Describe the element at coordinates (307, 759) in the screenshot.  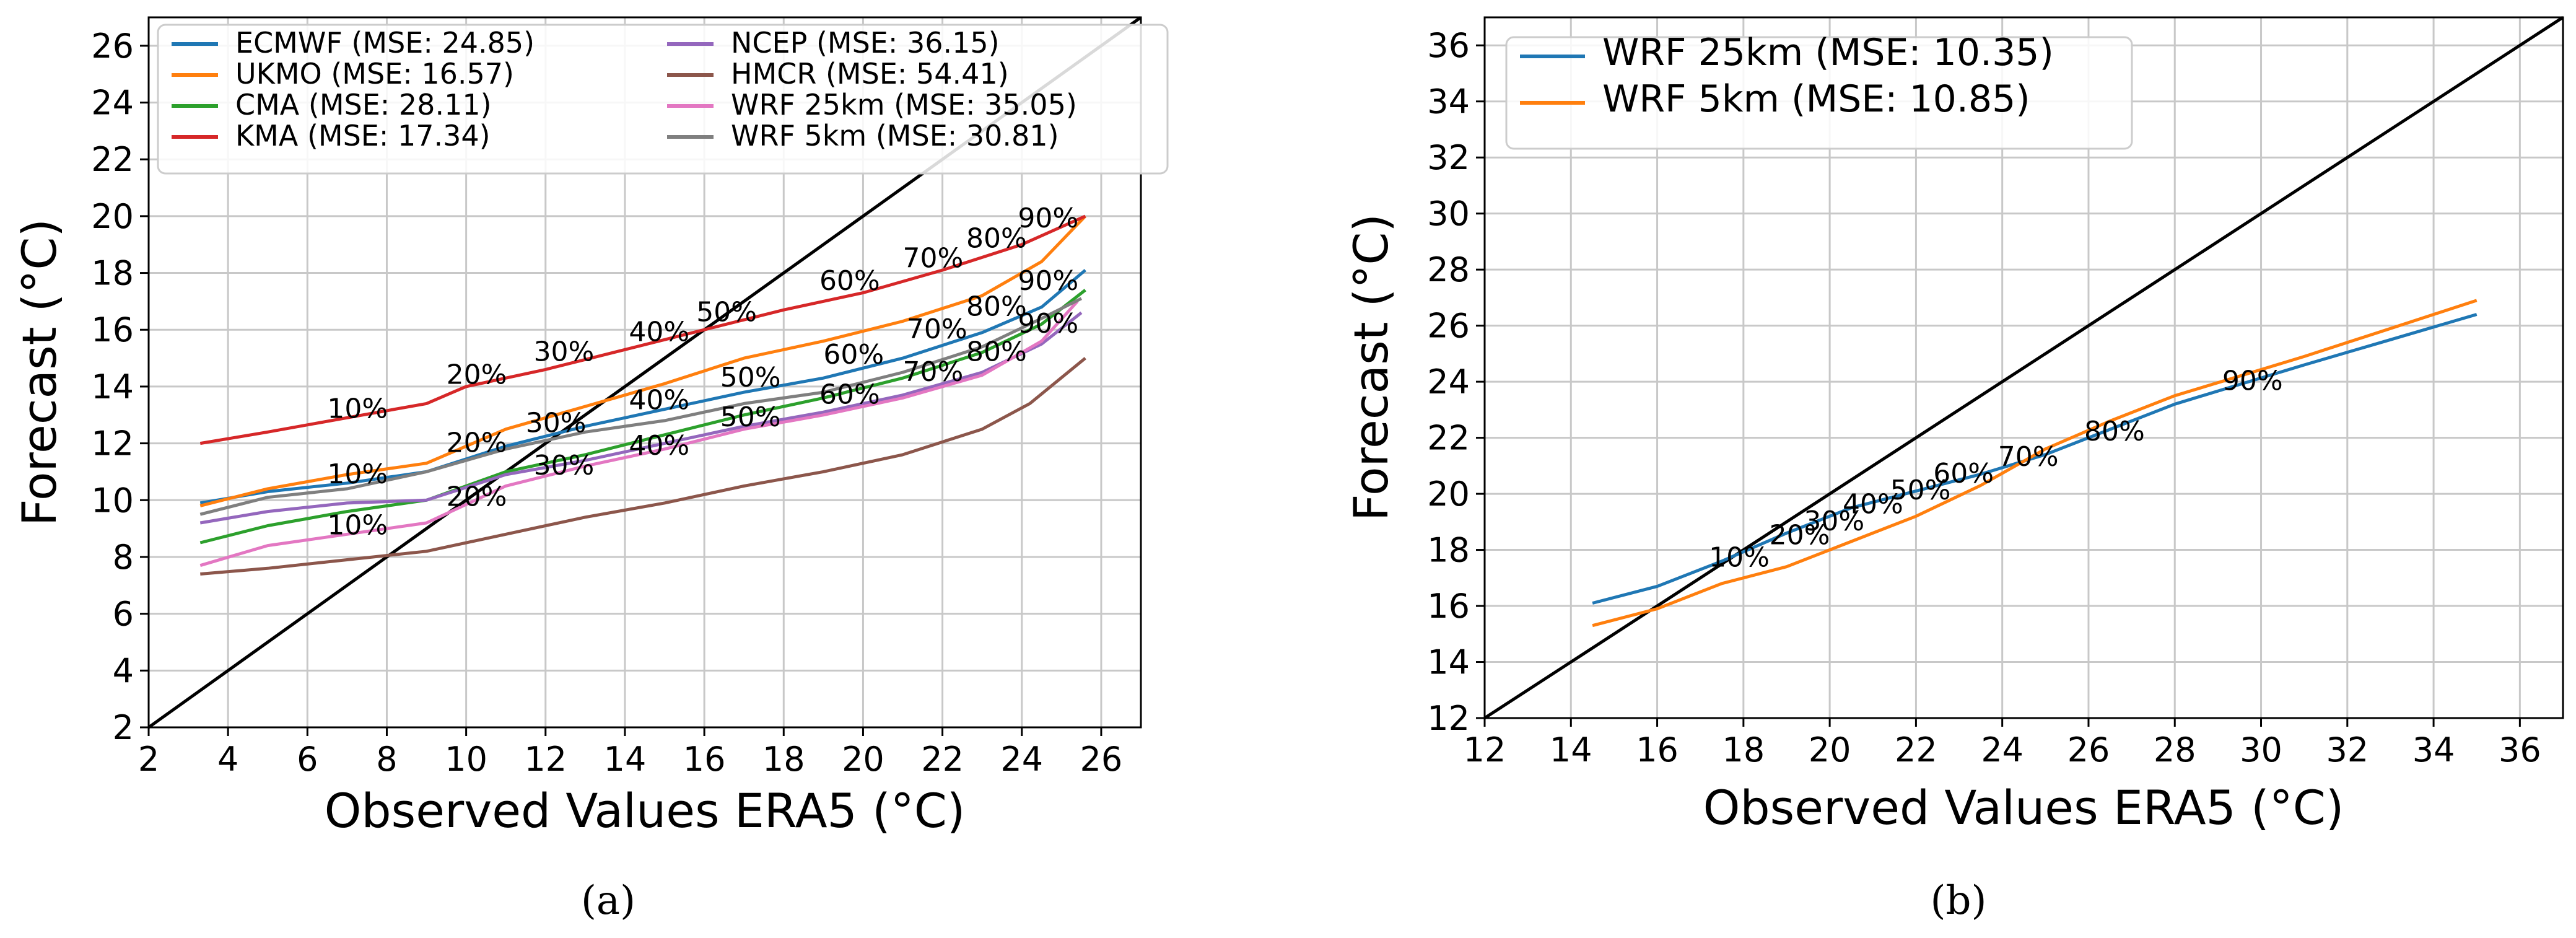
I see `panel-a-x-tick-label: 6` at that location.